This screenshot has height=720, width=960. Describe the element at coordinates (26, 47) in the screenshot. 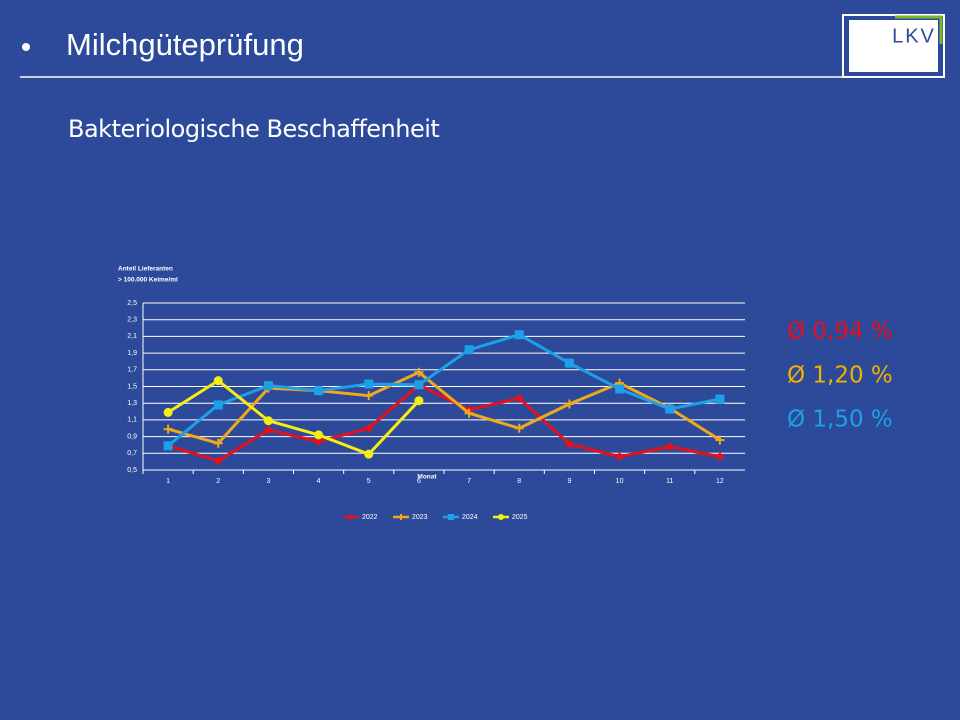

I see `bullet` at that location.